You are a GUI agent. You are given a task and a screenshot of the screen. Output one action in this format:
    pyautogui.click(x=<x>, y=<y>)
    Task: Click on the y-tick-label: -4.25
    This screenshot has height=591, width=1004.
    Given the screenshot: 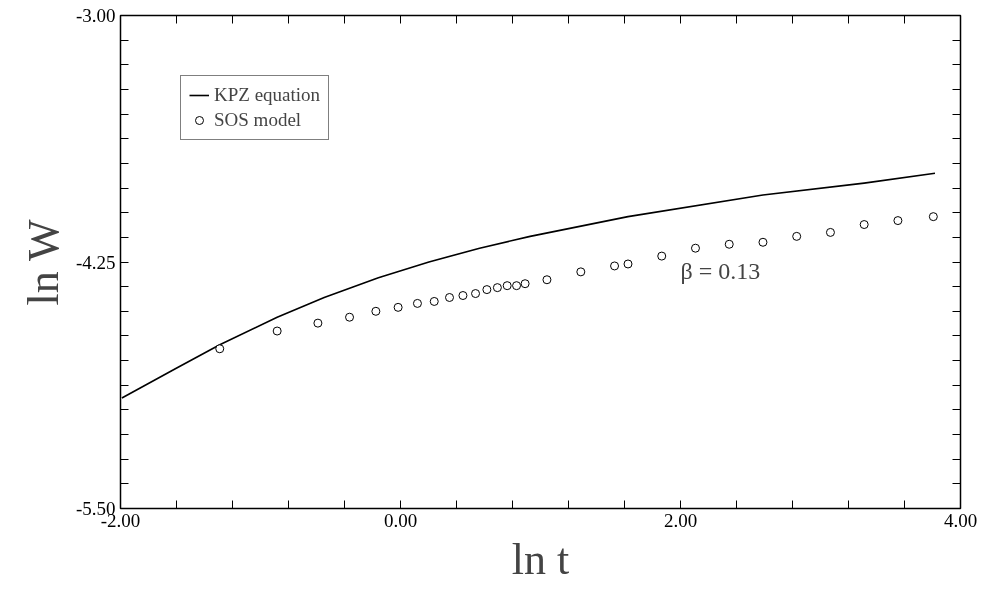 What is the action you would take?
    pyautogui.click(x=95, y=262)
    